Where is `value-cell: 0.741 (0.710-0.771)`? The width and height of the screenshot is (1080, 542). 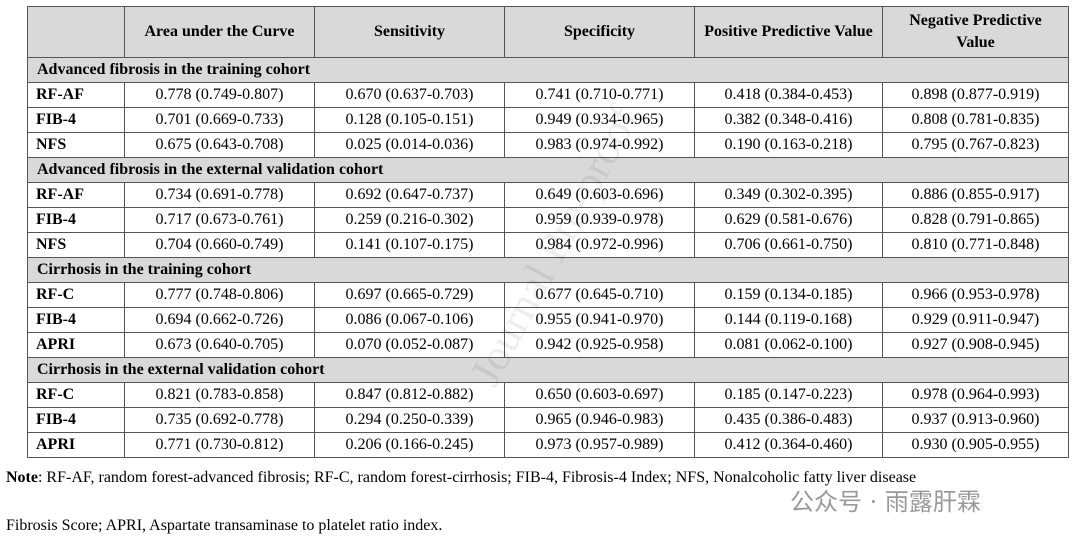 value-cell: 0.741 (0.710-0.771) is located at coordinates (599, 95).